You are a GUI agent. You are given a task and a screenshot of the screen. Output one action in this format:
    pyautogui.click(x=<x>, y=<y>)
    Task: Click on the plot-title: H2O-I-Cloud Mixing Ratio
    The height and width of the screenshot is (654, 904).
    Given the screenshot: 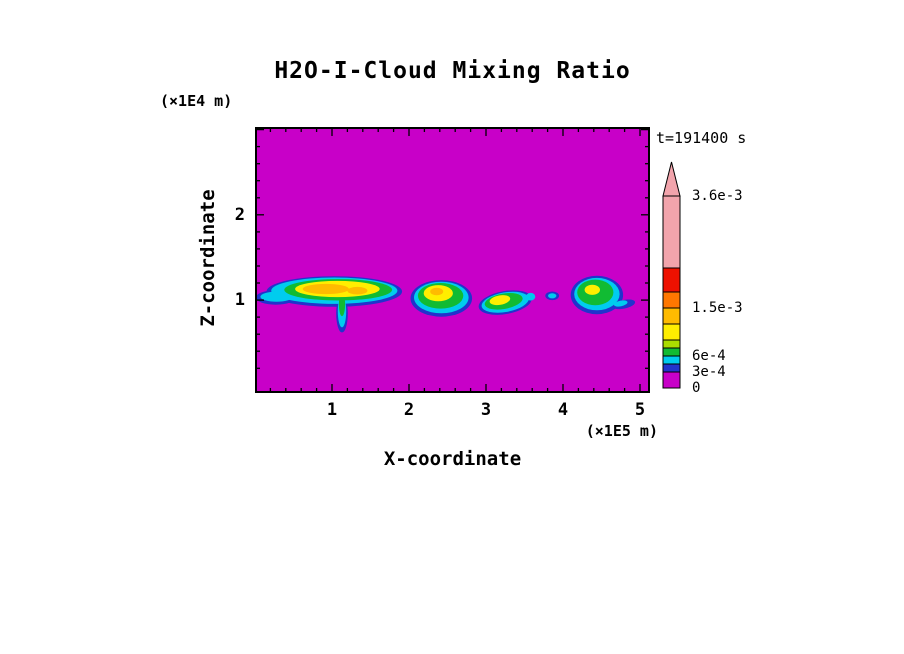 What is the action you would take?
    pyautogui.click(x=452, y=71)
    